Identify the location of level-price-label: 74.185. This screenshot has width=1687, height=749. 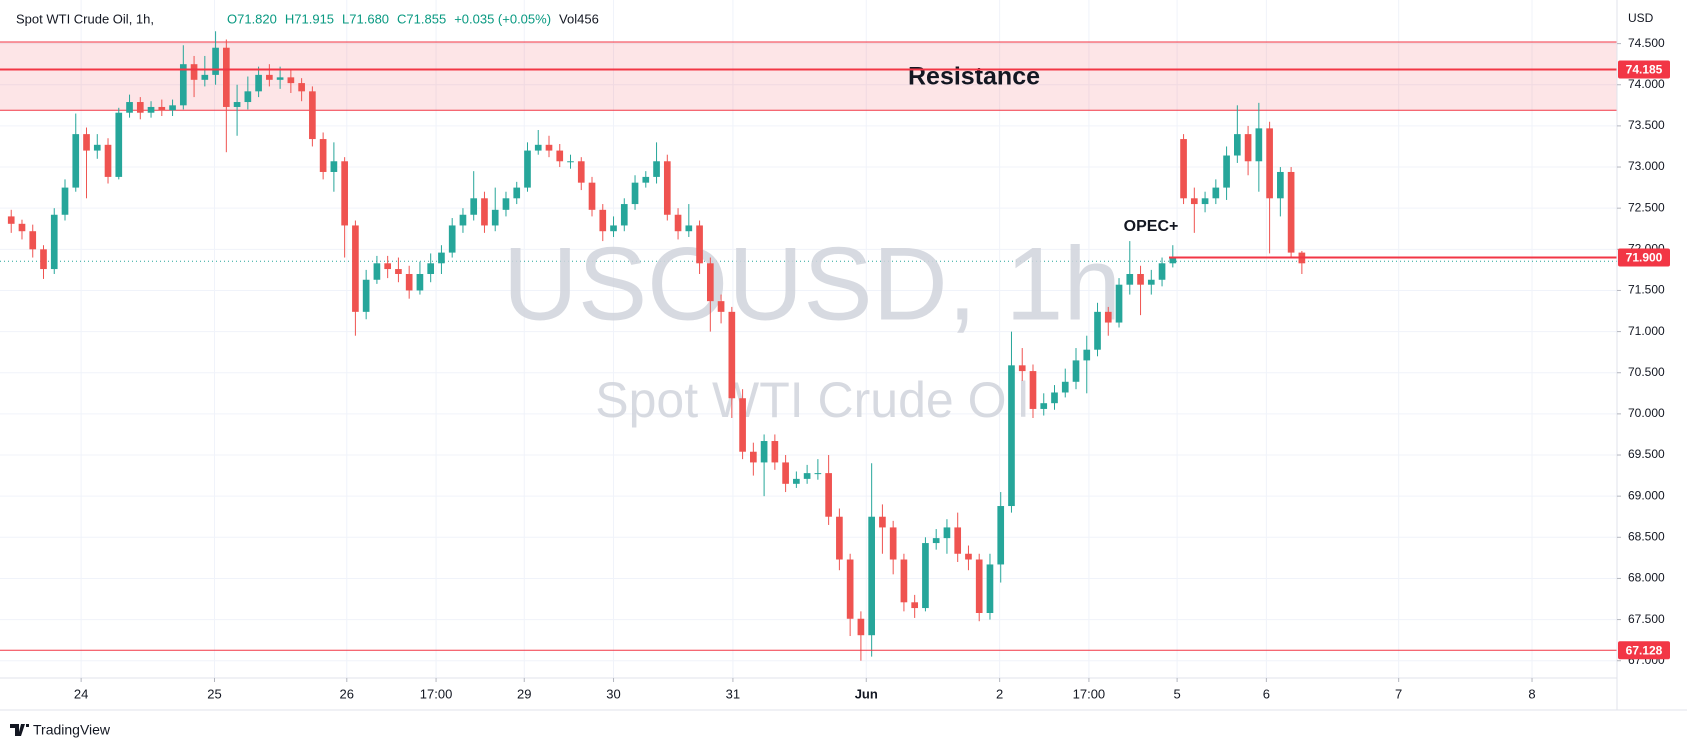
(1644, 70).